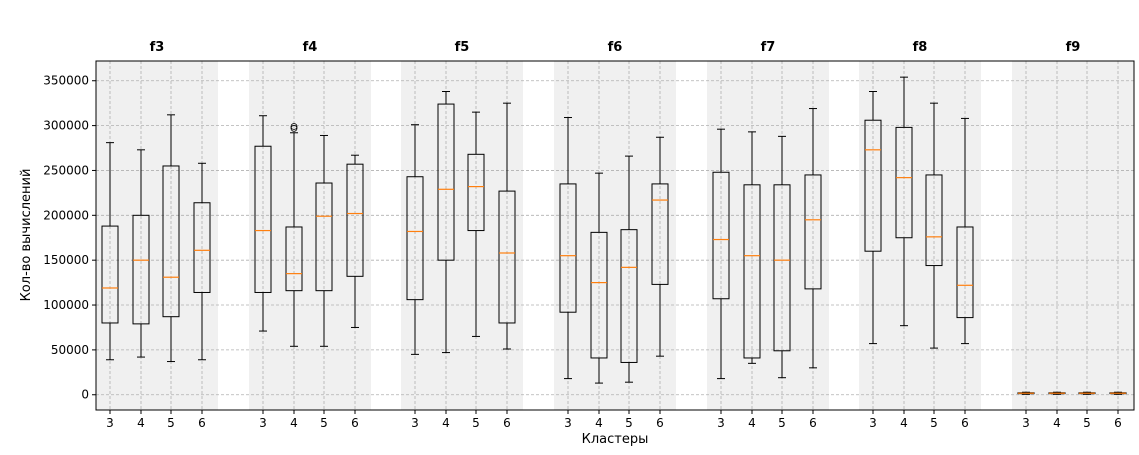 Image resolution: width=1139 pixels, height=455 pixels. Describe the element at coordinates (157, 235) in the screenshot. I see `group-background-f3` at that location.